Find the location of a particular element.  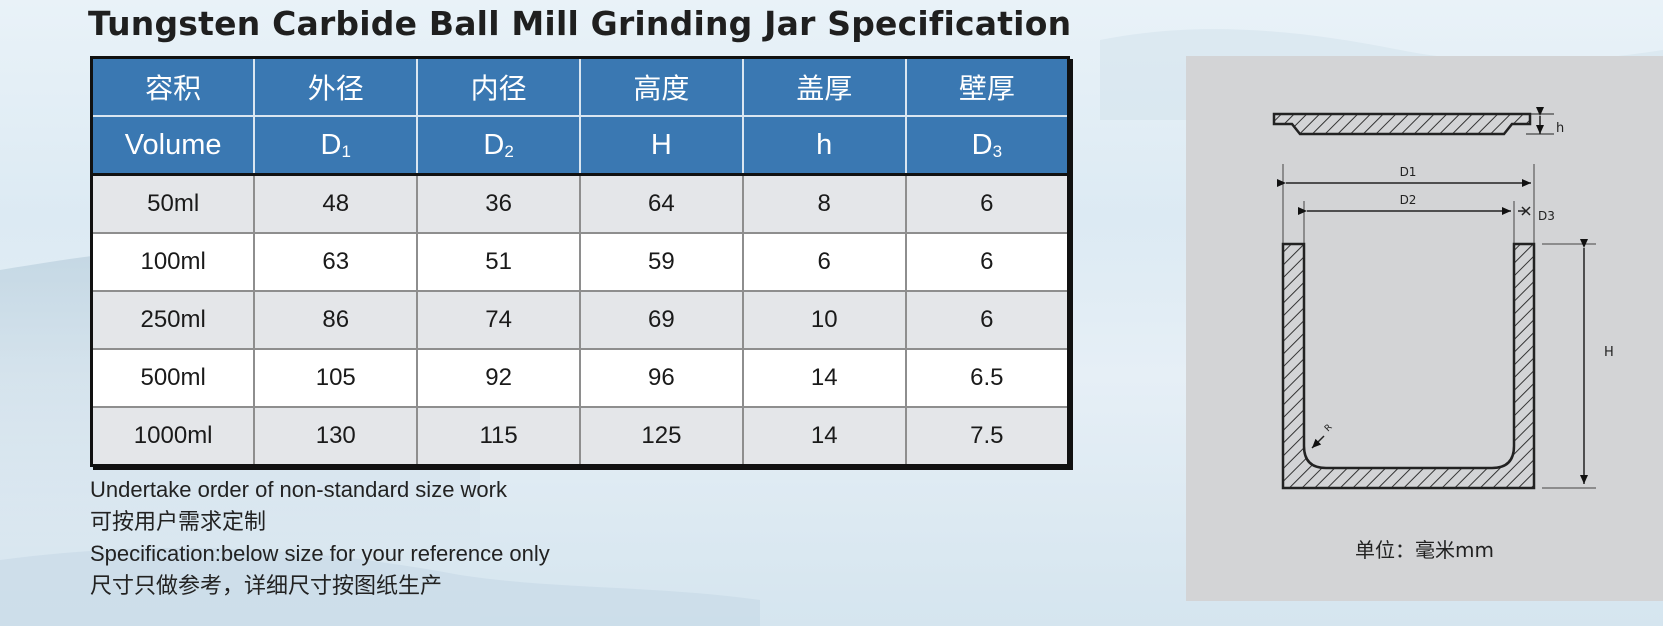

table-cell: 74 is located at coordinates (498, 320).